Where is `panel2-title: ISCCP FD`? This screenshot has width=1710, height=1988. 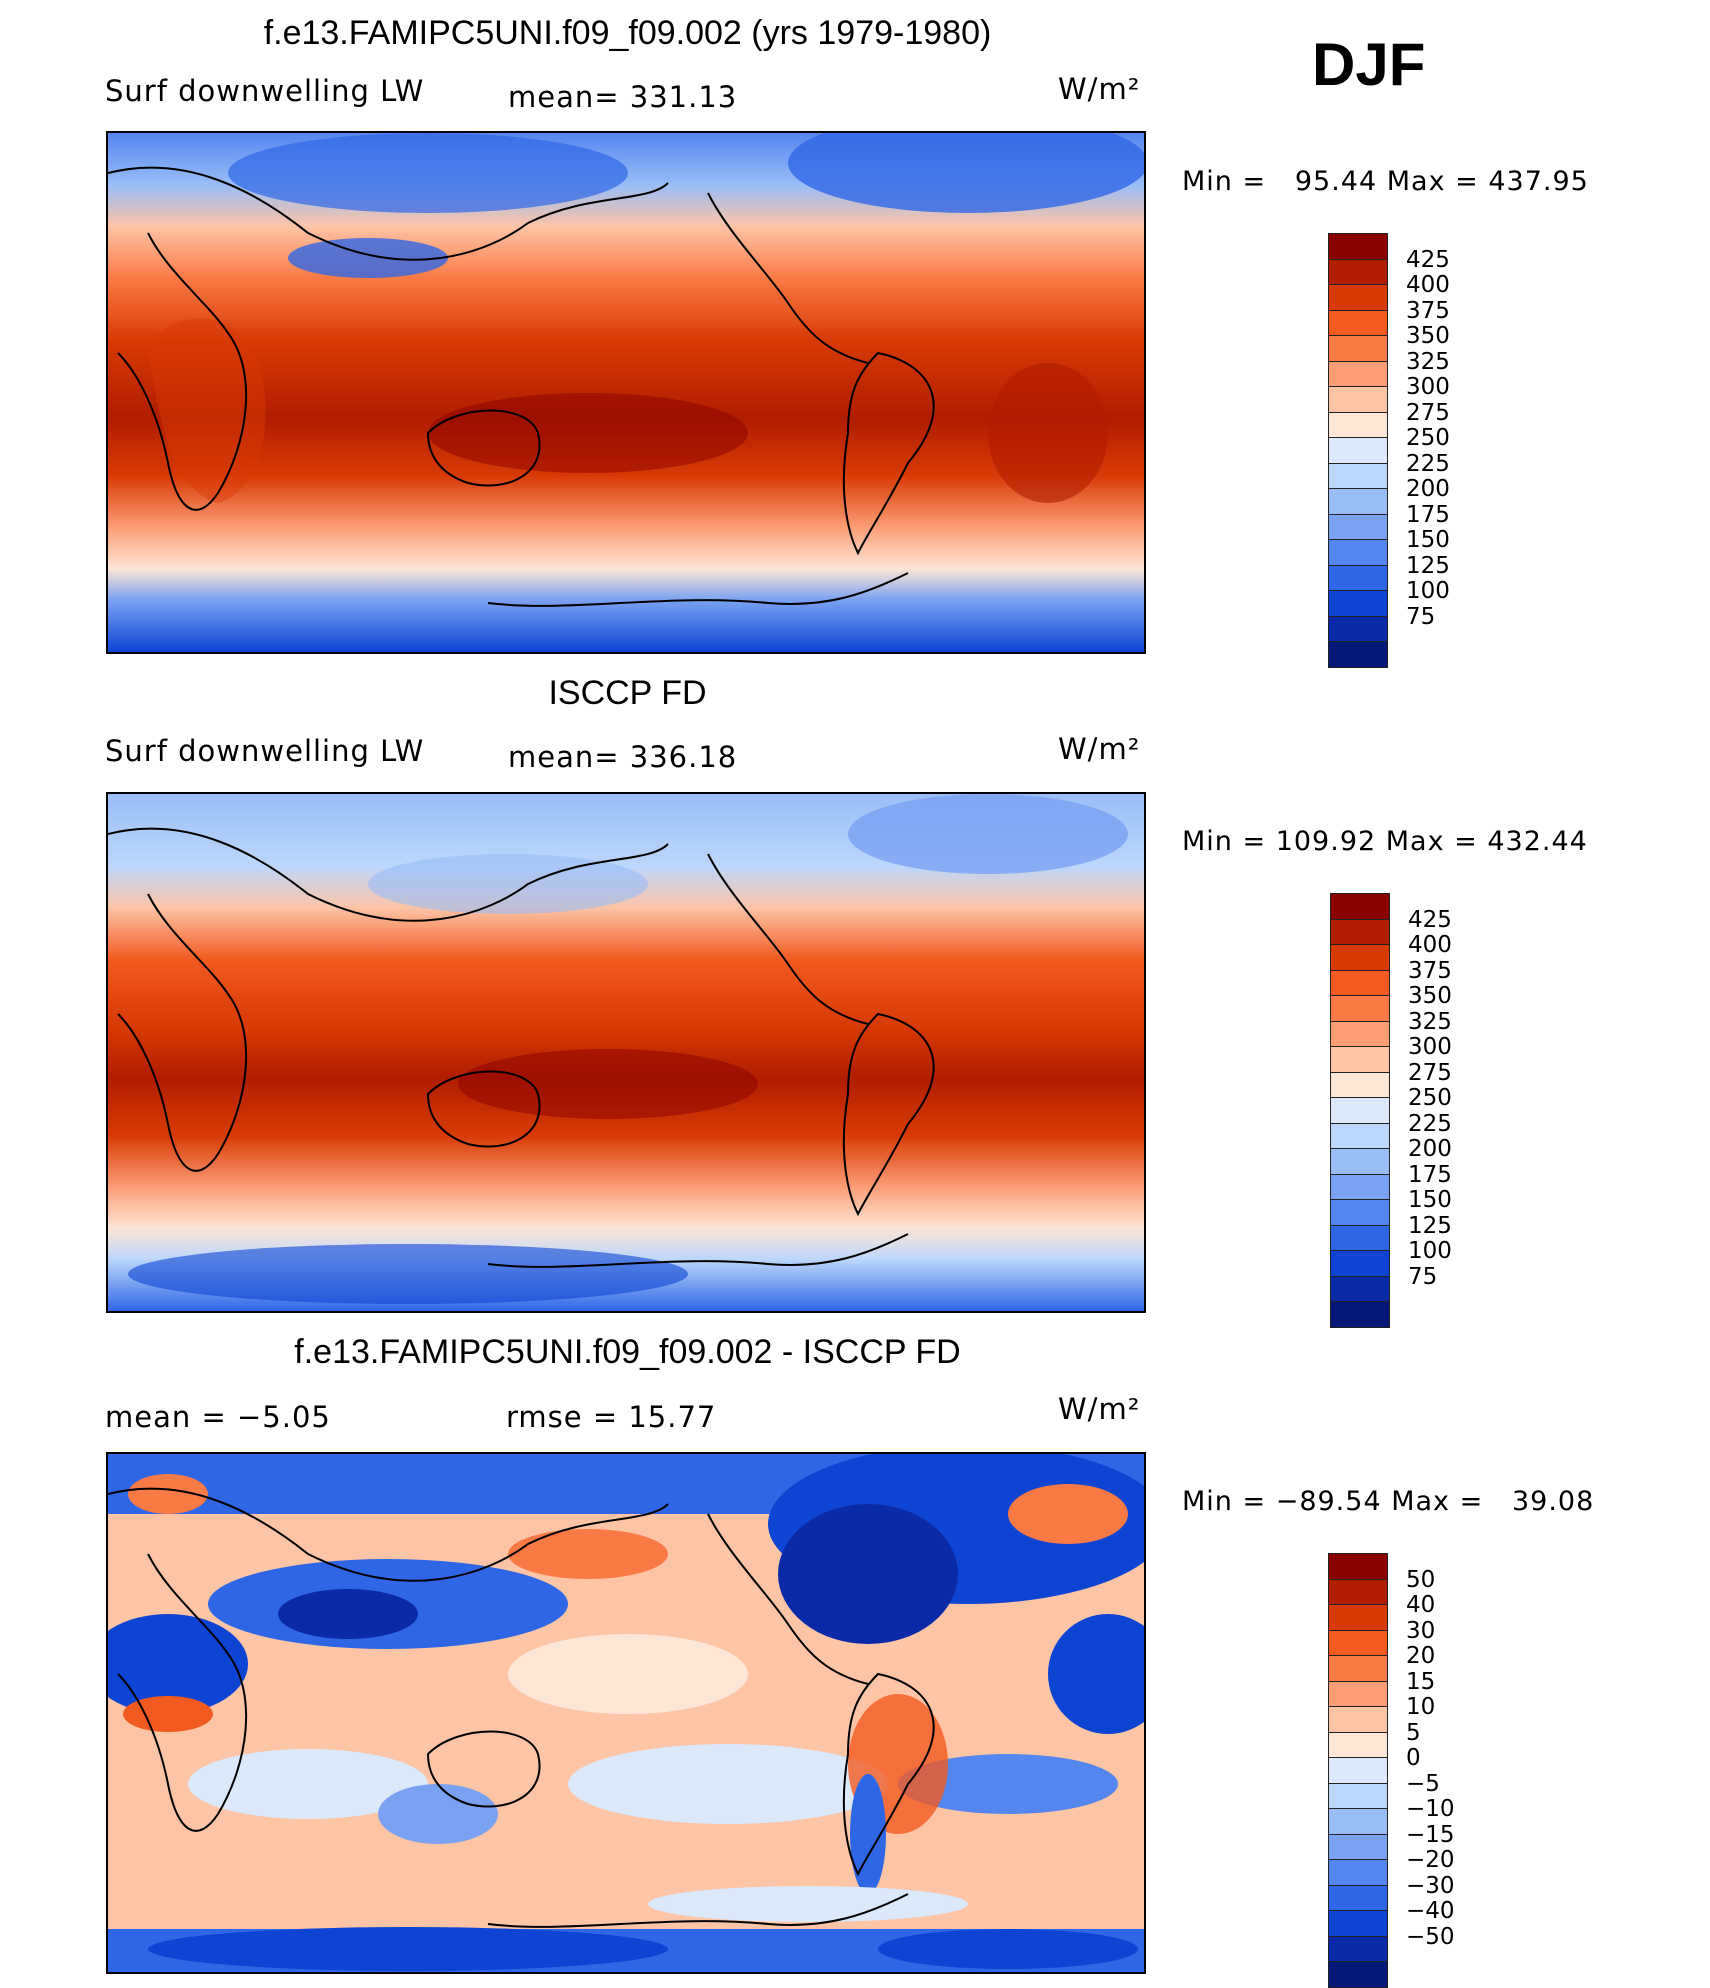 panel2-title: ISCCP FD is located at coordinates (627, 693).